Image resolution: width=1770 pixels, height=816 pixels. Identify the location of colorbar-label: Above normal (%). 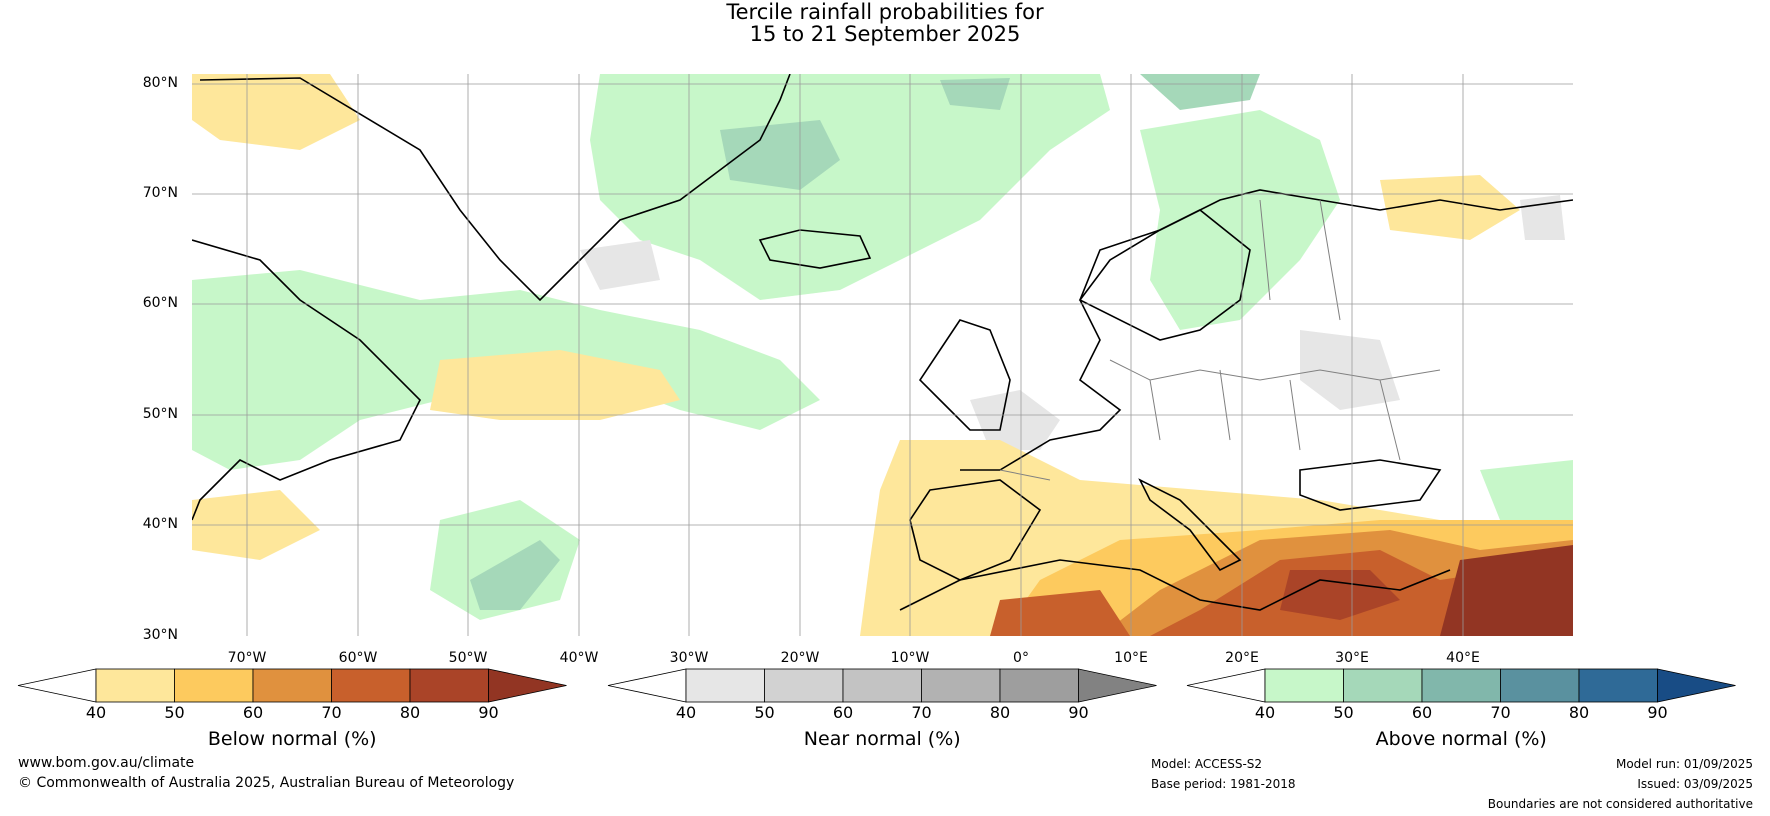
(1461, 739).